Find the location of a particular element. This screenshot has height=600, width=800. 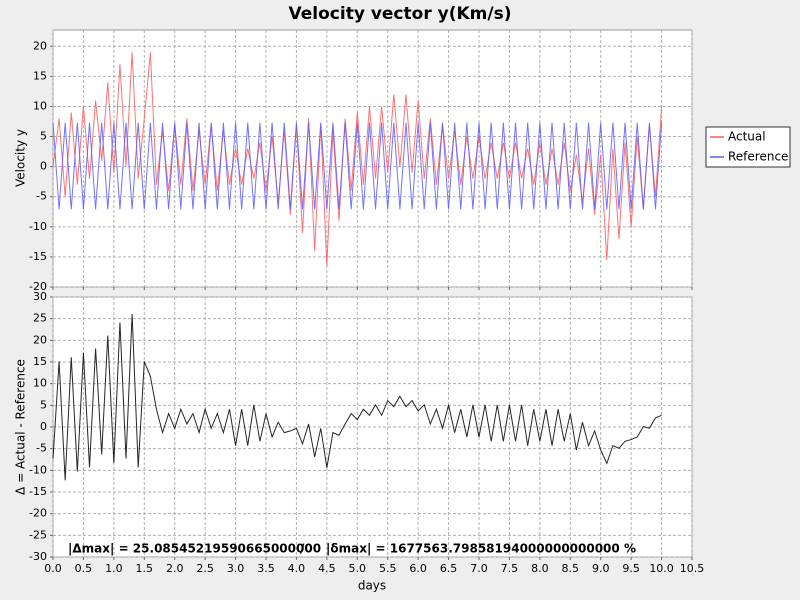

legend-label: Reference is located at coordinates (758, 157).